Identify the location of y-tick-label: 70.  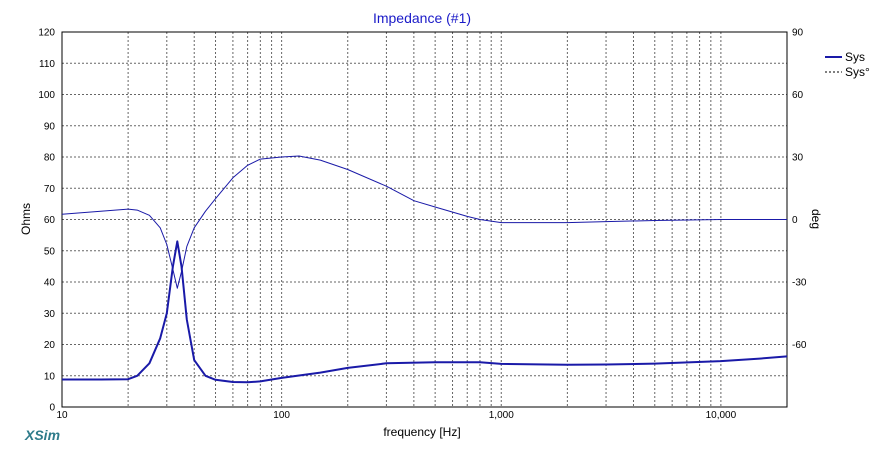
(50, 189).